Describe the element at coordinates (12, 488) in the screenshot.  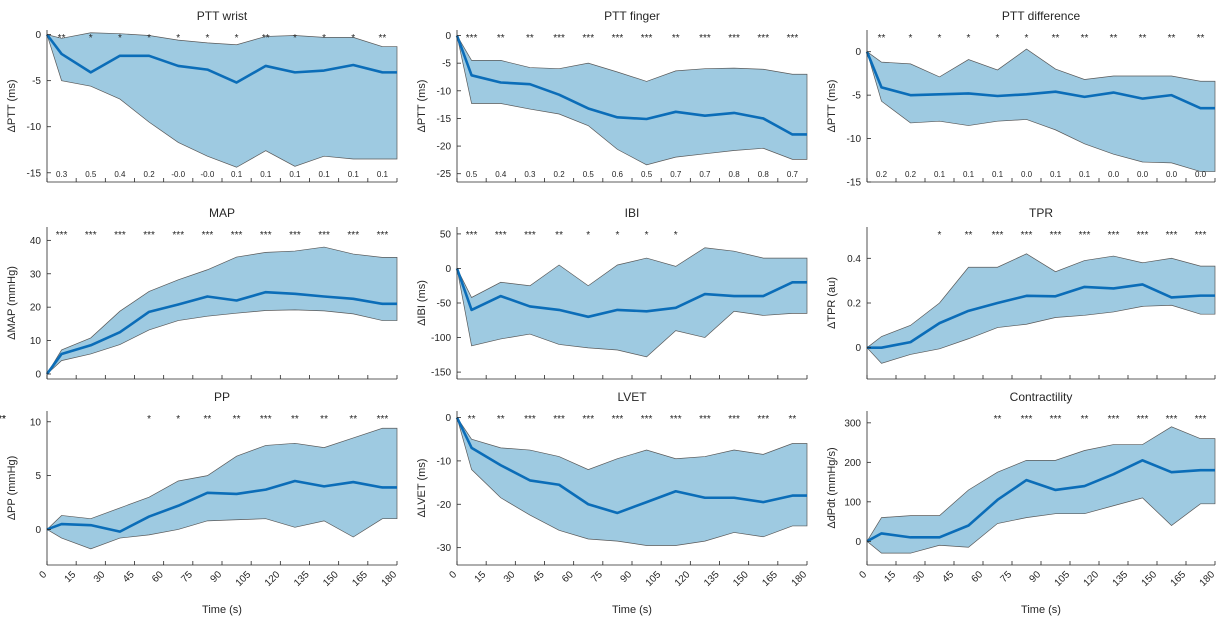
I see `y-axis-label: ΔPP (mmHg)` at that location.